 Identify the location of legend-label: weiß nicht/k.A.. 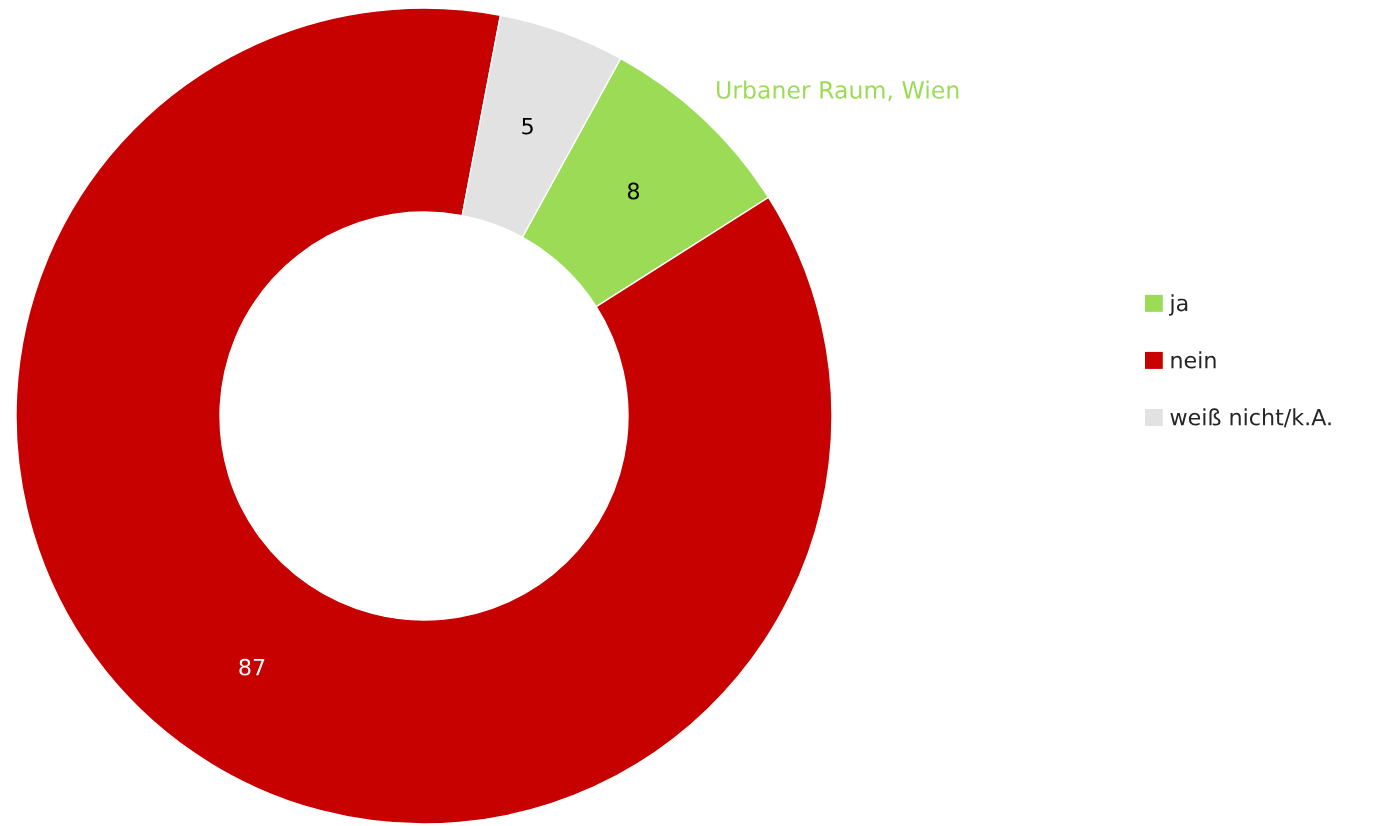
(1250, 418).